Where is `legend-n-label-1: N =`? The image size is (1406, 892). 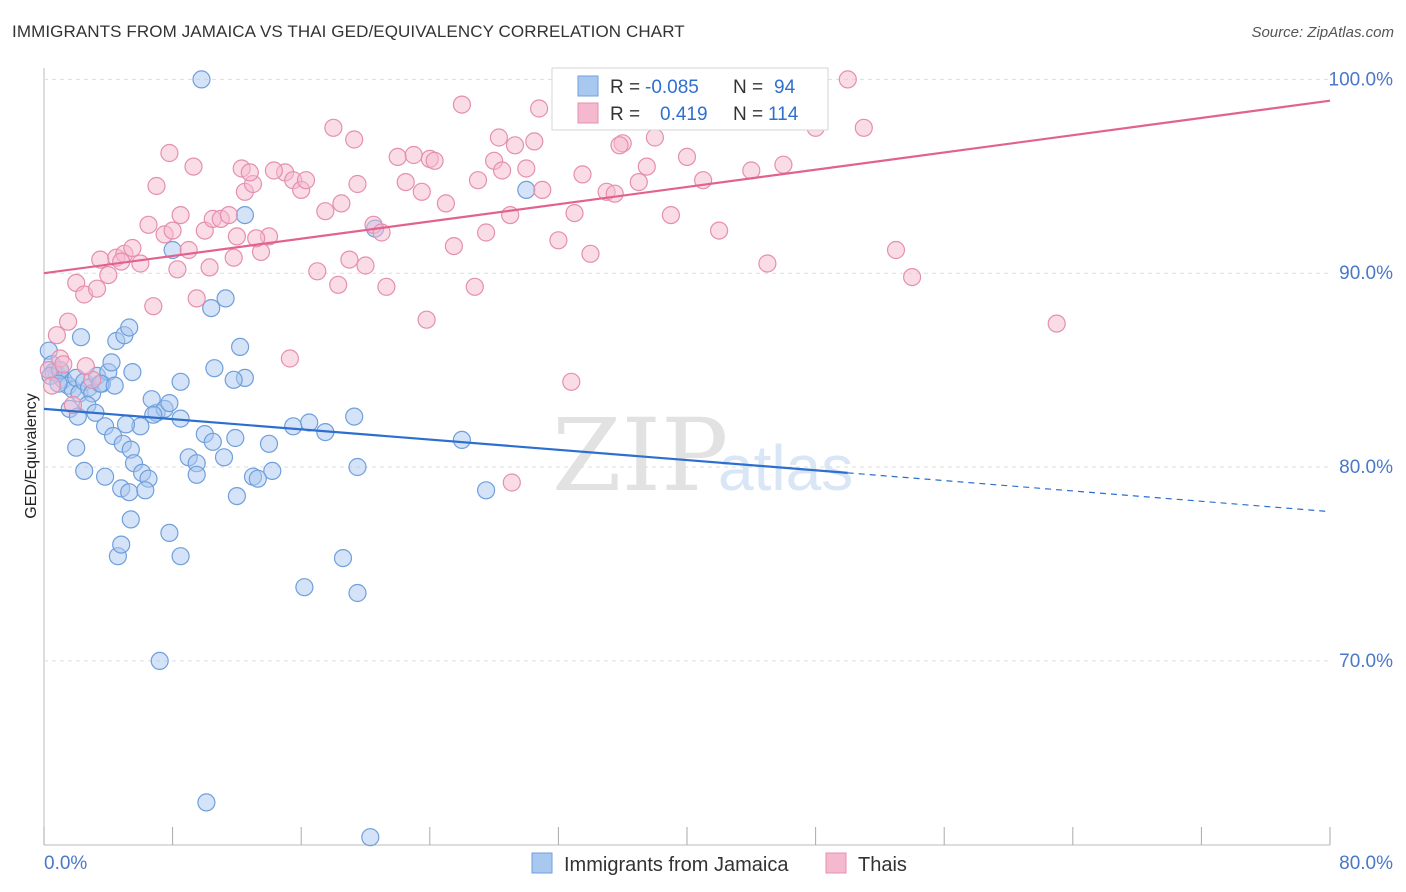
legend-n-label-1: N = is located at coordinates (748, 87).